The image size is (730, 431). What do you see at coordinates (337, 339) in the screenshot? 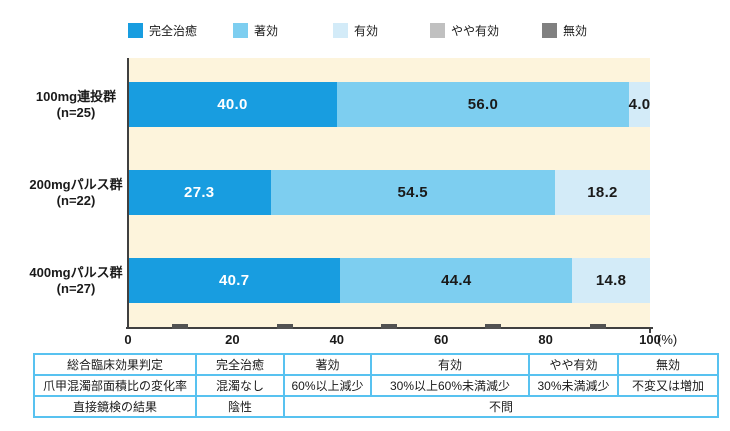
I see `x-tick-label: 40` at bounding box center [337, 339].